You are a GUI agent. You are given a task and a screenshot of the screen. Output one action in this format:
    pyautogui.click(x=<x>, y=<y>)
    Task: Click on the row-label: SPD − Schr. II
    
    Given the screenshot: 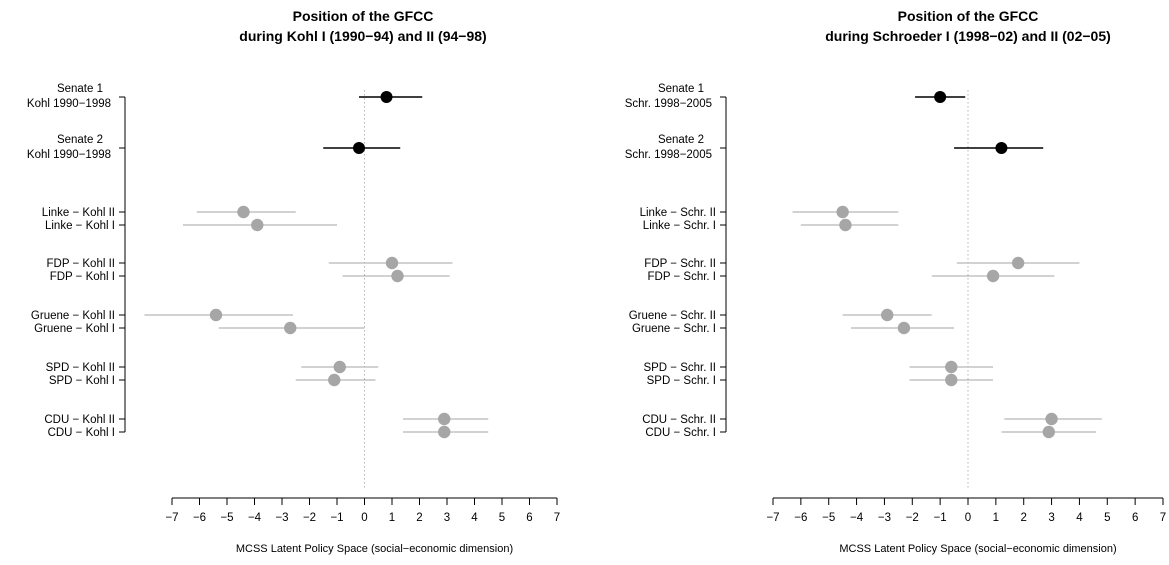 What is the action you would take?
    pyautogui.click(x=679, y=368)
    